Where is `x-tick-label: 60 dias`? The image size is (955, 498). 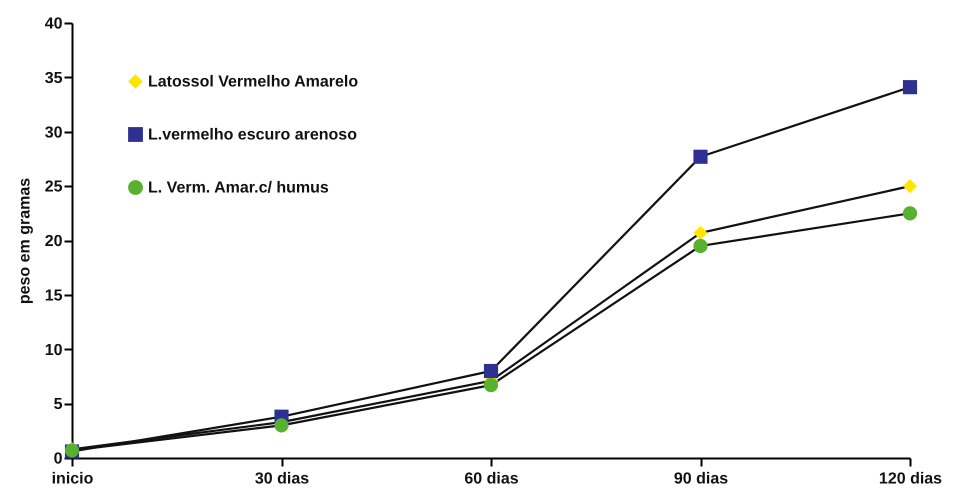
x-tick-label: 60 dias is located at coordinates (491, 479).